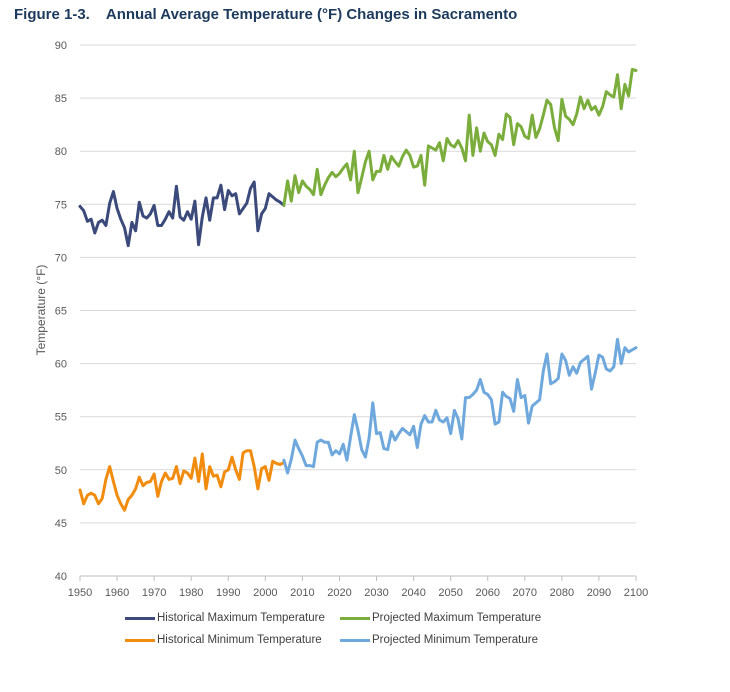 This screenshot has width=730, height=692. Describe the element at coordinates (355, 640) in the screenshot. I see `legend-swatch-projected-min` at that location.